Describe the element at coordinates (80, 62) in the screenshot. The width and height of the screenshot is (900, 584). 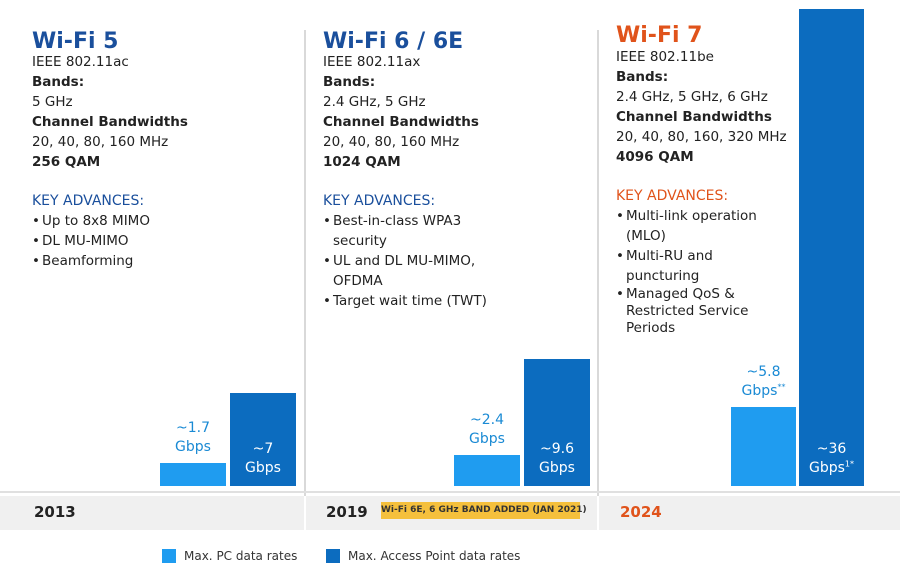
I see `standard: IEEE 802.11ac` at that location.